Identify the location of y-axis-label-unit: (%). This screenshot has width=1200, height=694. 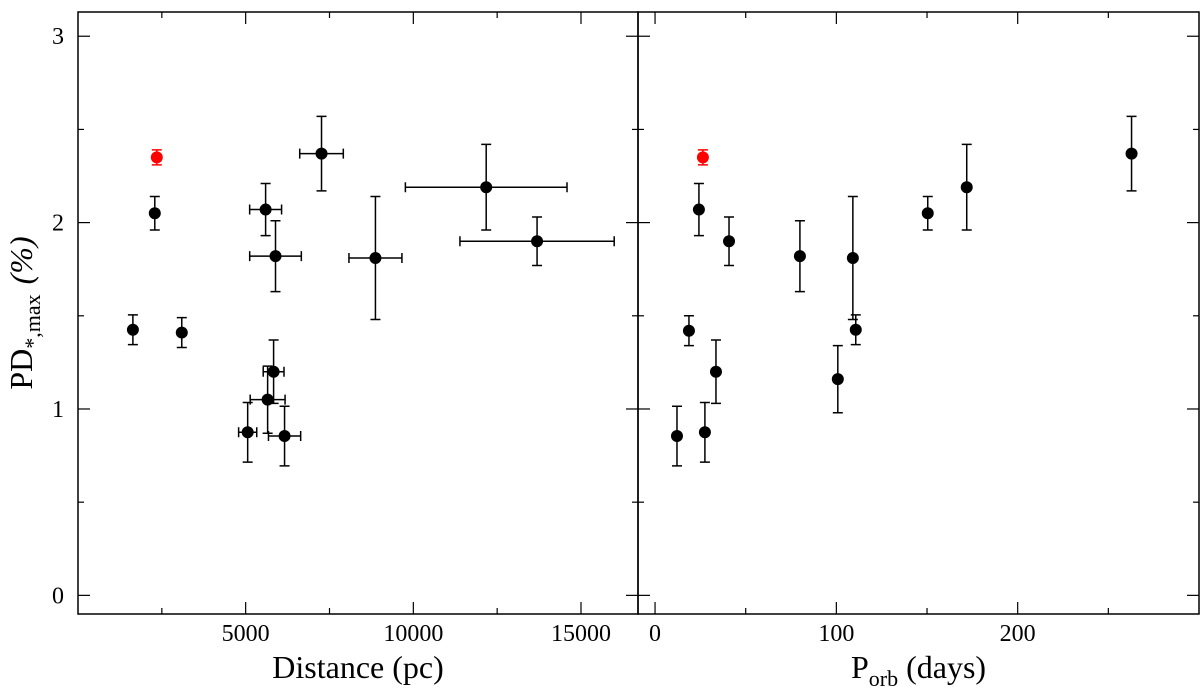
(21, 260).